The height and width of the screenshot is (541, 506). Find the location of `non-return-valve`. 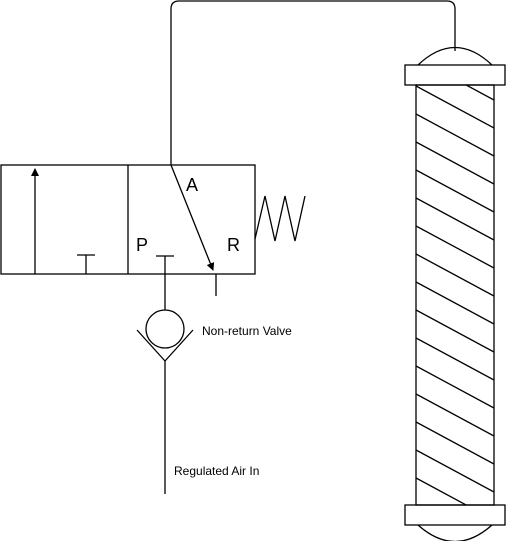

non-return-valve is located at coordinates (165, 335).